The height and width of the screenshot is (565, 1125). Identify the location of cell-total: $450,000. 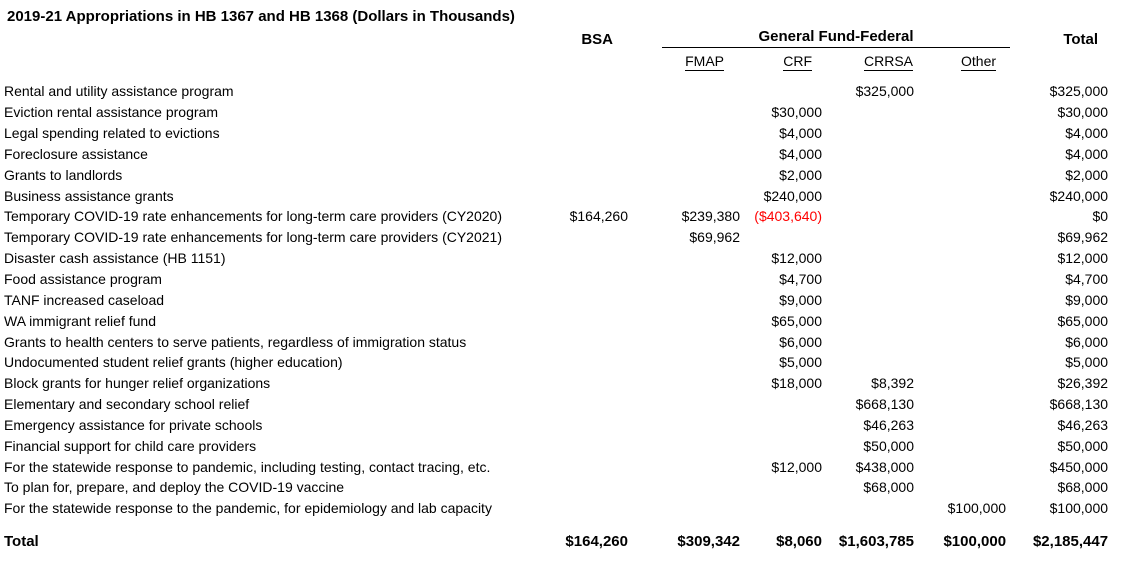
(1079, 466).